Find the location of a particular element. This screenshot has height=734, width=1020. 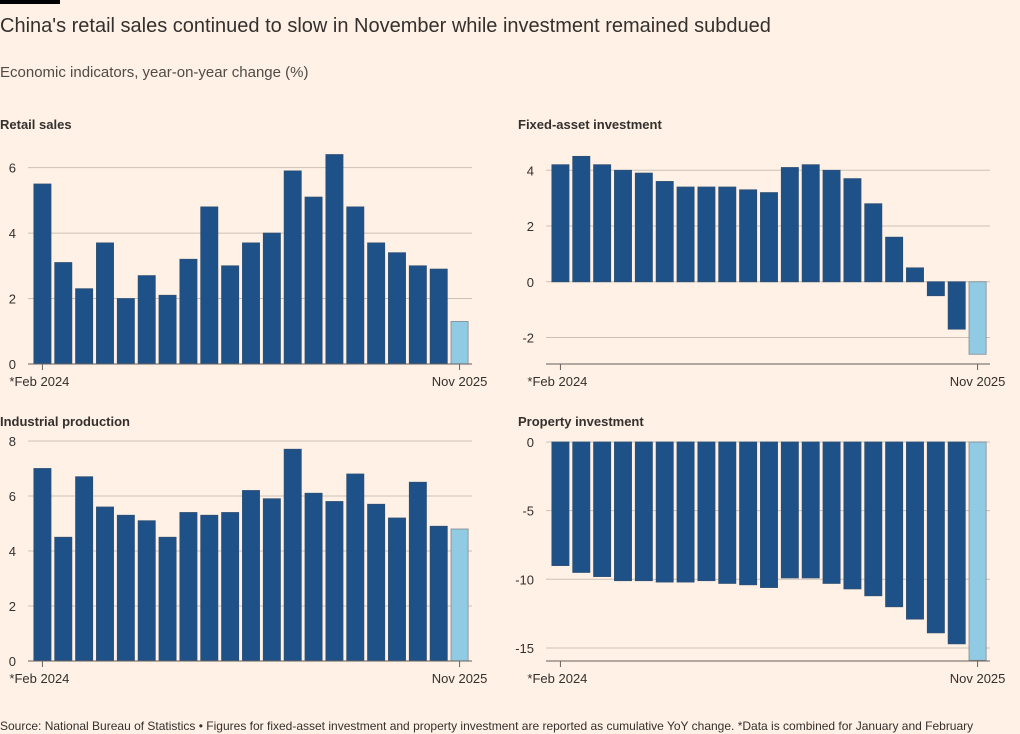

y-tick-label: 8 is located at coordinates (12, 441).